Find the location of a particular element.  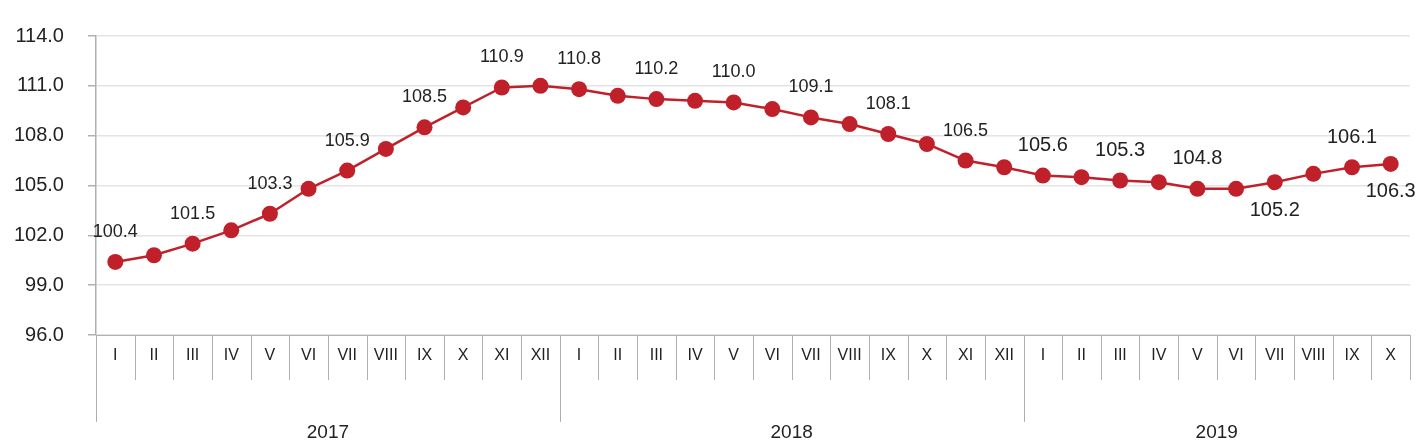

data-label: 110.2 is located at coordinates (656, 68).